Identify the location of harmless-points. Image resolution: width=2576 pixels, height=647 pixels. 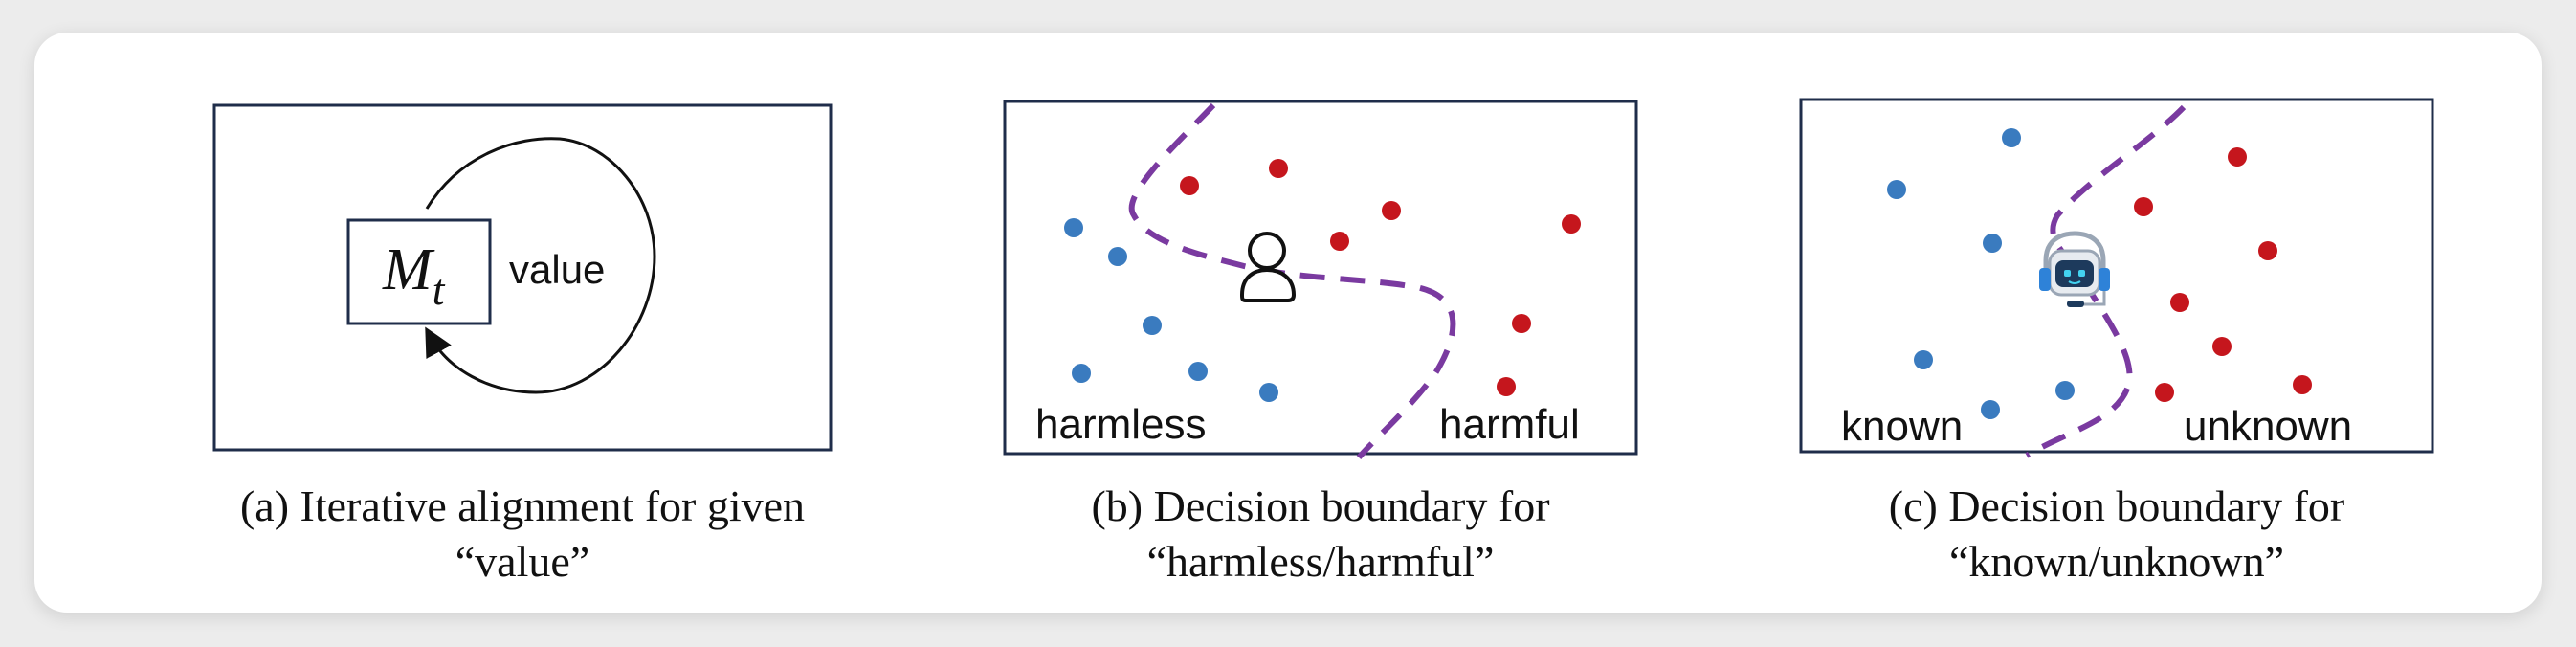
(1171, 310).